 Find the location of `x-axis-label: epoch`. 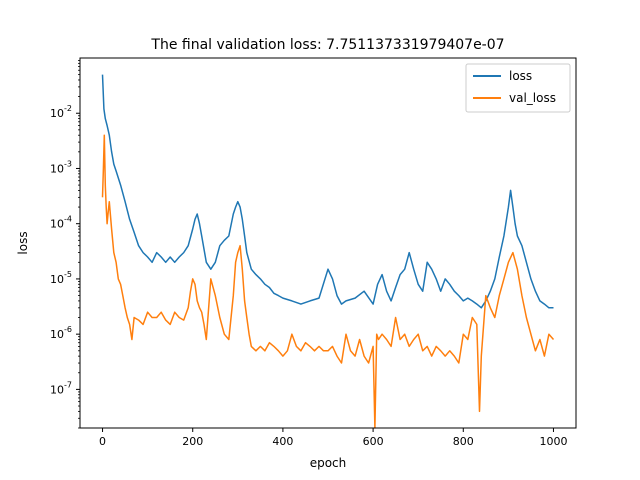

x-axis-label: epoch is located at coordinates (328, 463).